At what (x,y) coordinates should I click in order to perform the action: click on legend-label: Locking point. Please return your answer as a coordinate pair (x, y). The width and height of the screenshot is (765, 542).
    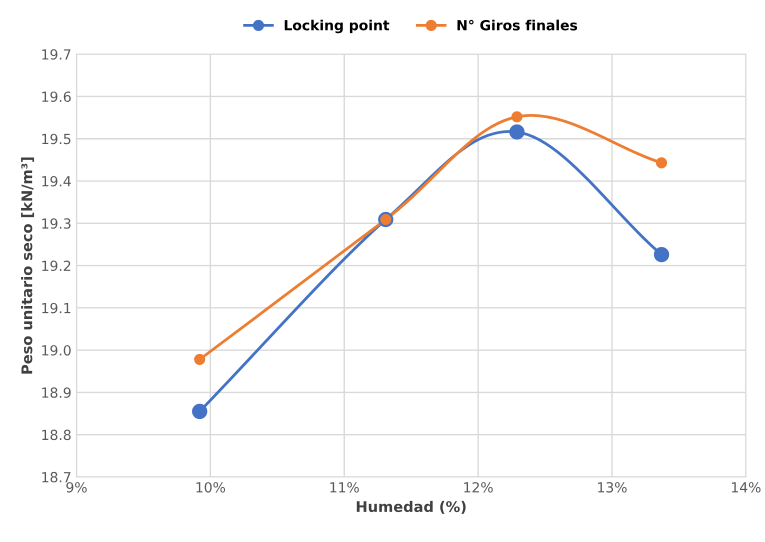
    Looking at the image, I should click on (337, 27).